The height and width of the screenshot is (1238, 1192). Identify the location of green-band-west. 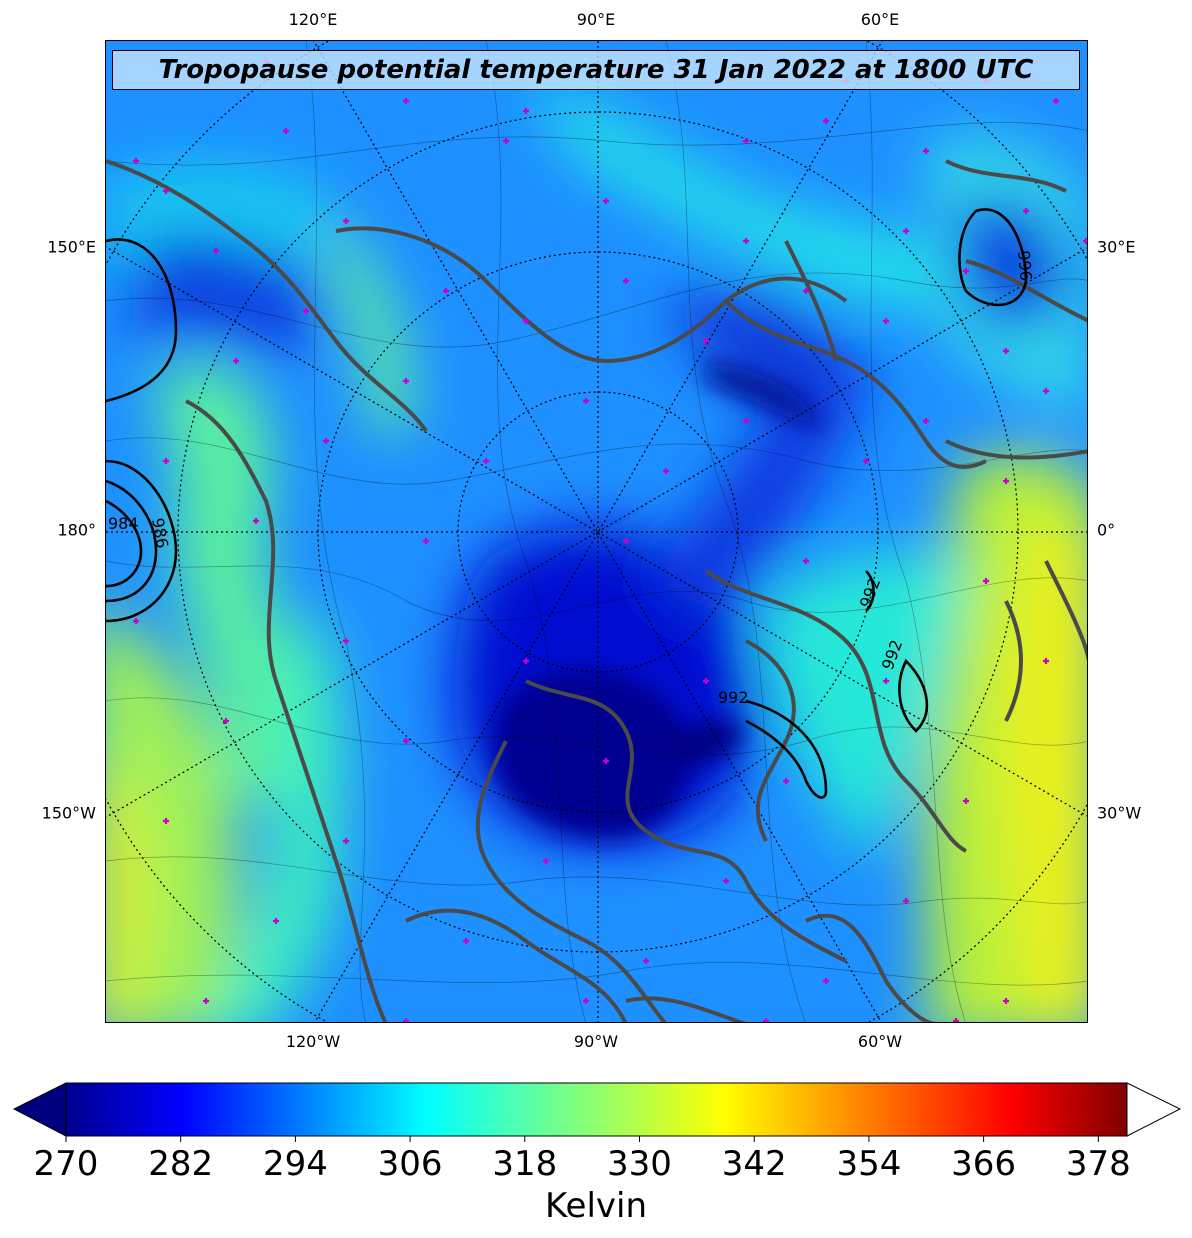
(231, 582).